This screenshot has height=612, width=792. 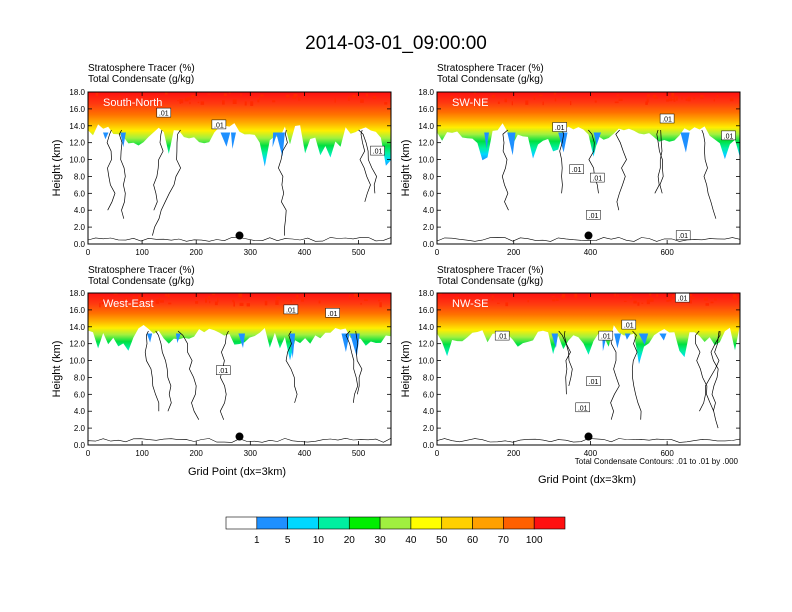 What do you see at coordinates (429, 445) in the screenshot?
I see `y-tick-label: 0.0` at bounding box center [429, 445].